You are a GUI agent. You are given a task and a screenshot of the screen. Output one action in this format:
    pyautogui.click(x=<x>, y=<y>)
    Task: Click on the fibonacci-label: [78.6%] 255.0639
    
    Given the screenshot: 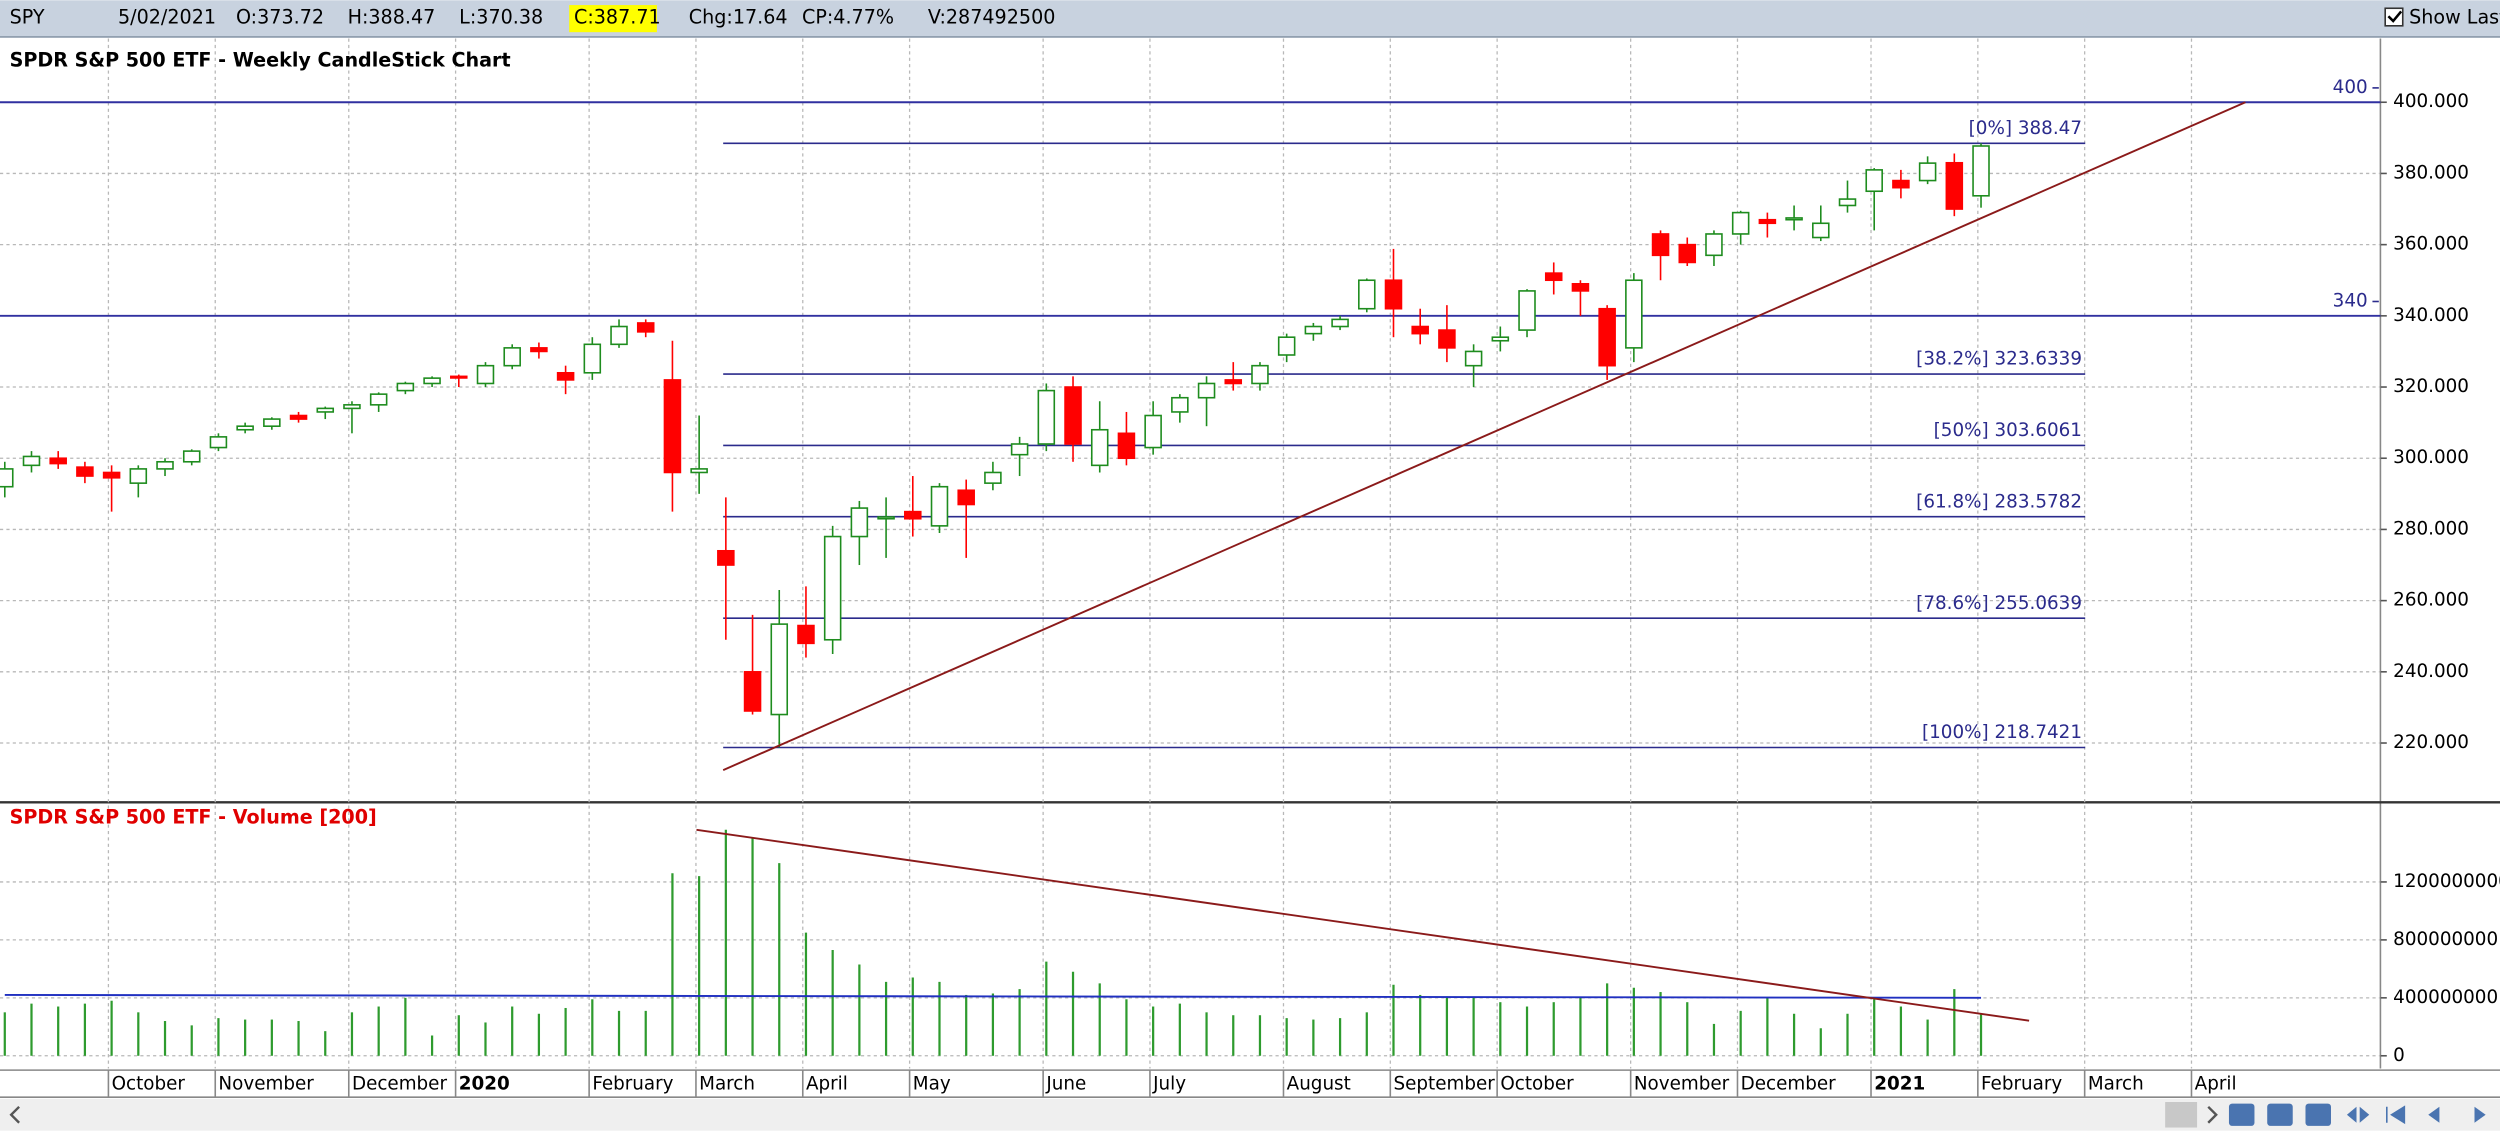 What is the action you would take?
    pyautogui.click(x=1999, y=603)
    